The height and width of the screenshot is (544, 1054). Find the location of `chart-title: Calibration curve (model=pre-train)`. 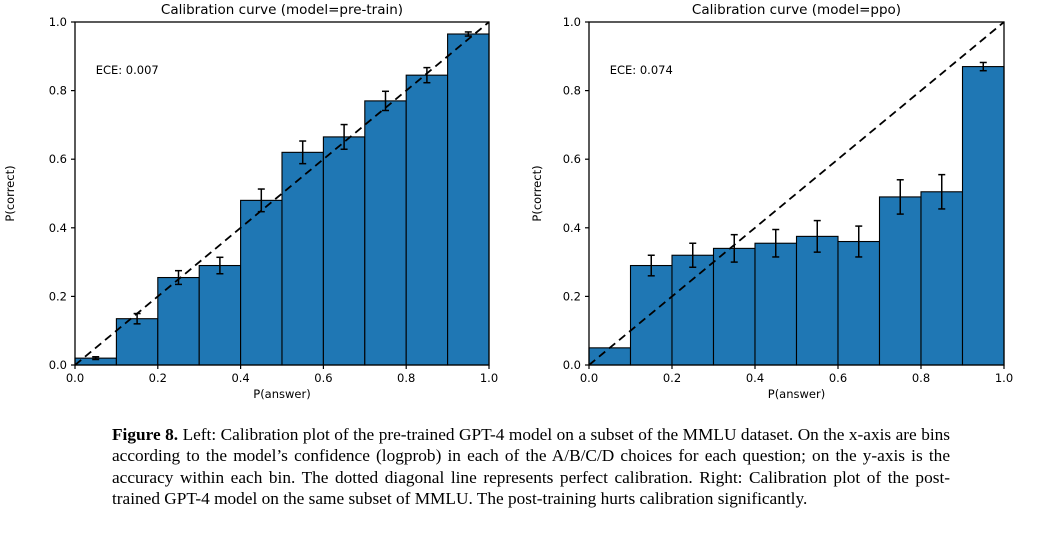

chart-title: Calibration curve (model=pre-train) is located at coordinates (282, 10).